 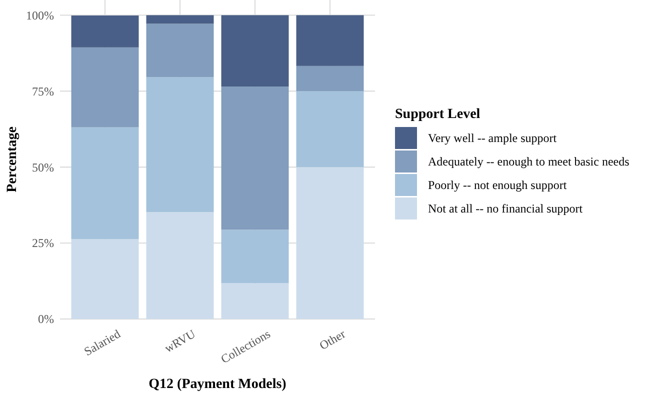 What do you see at coordinates (437, 114) in the screenshot?
I see `legend-title: Support Level` at bounding box center [437, 114].